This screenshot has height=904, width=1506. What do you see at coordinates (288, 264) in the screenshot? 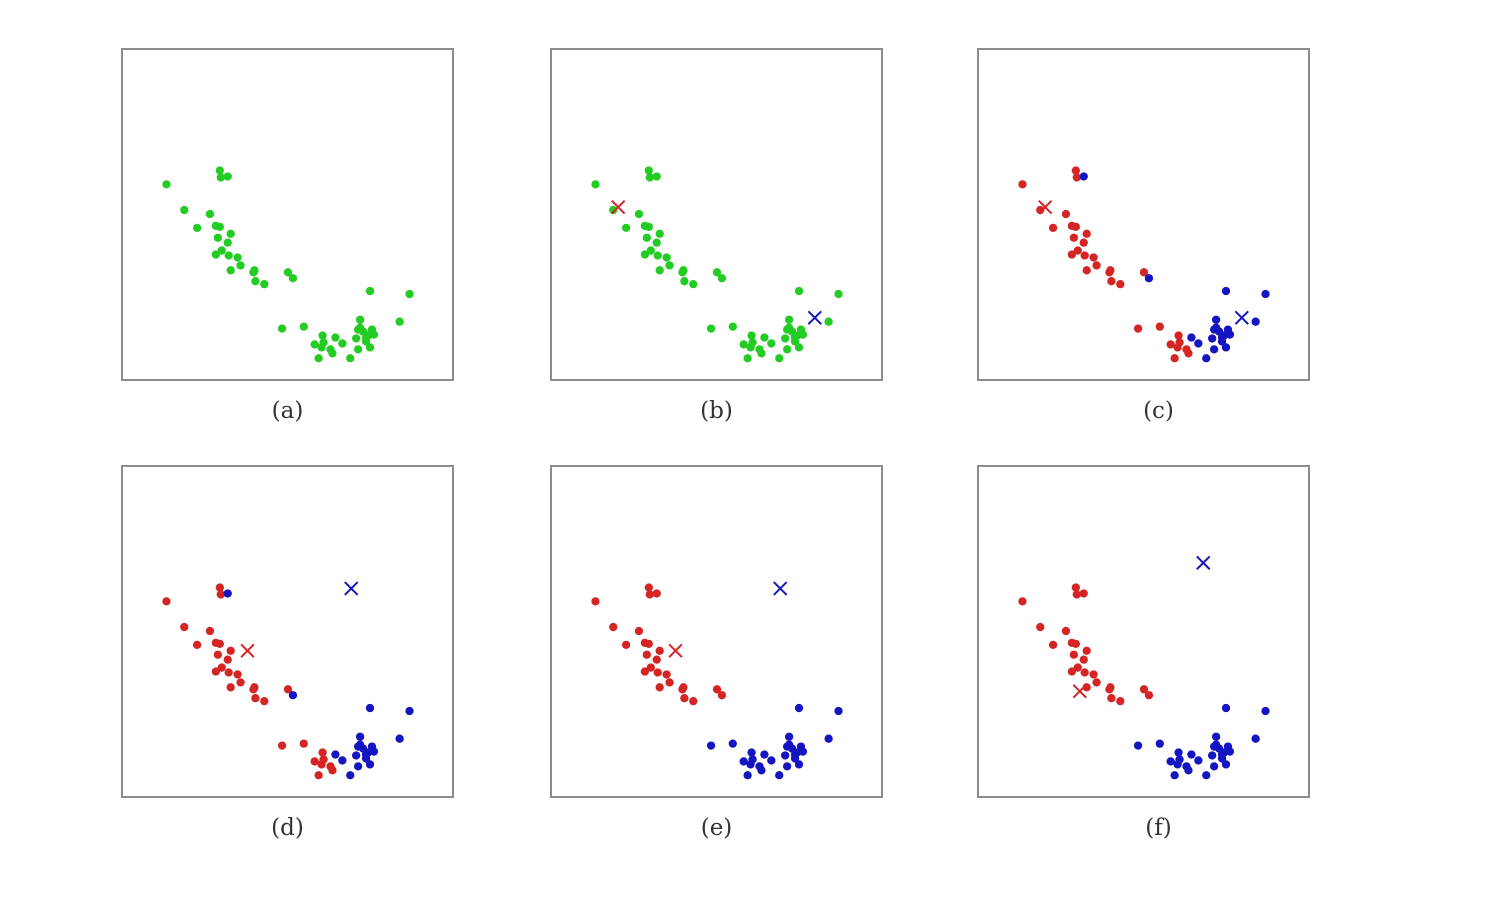
I see `scatter-plot-a` at bounding box center [288, 264].